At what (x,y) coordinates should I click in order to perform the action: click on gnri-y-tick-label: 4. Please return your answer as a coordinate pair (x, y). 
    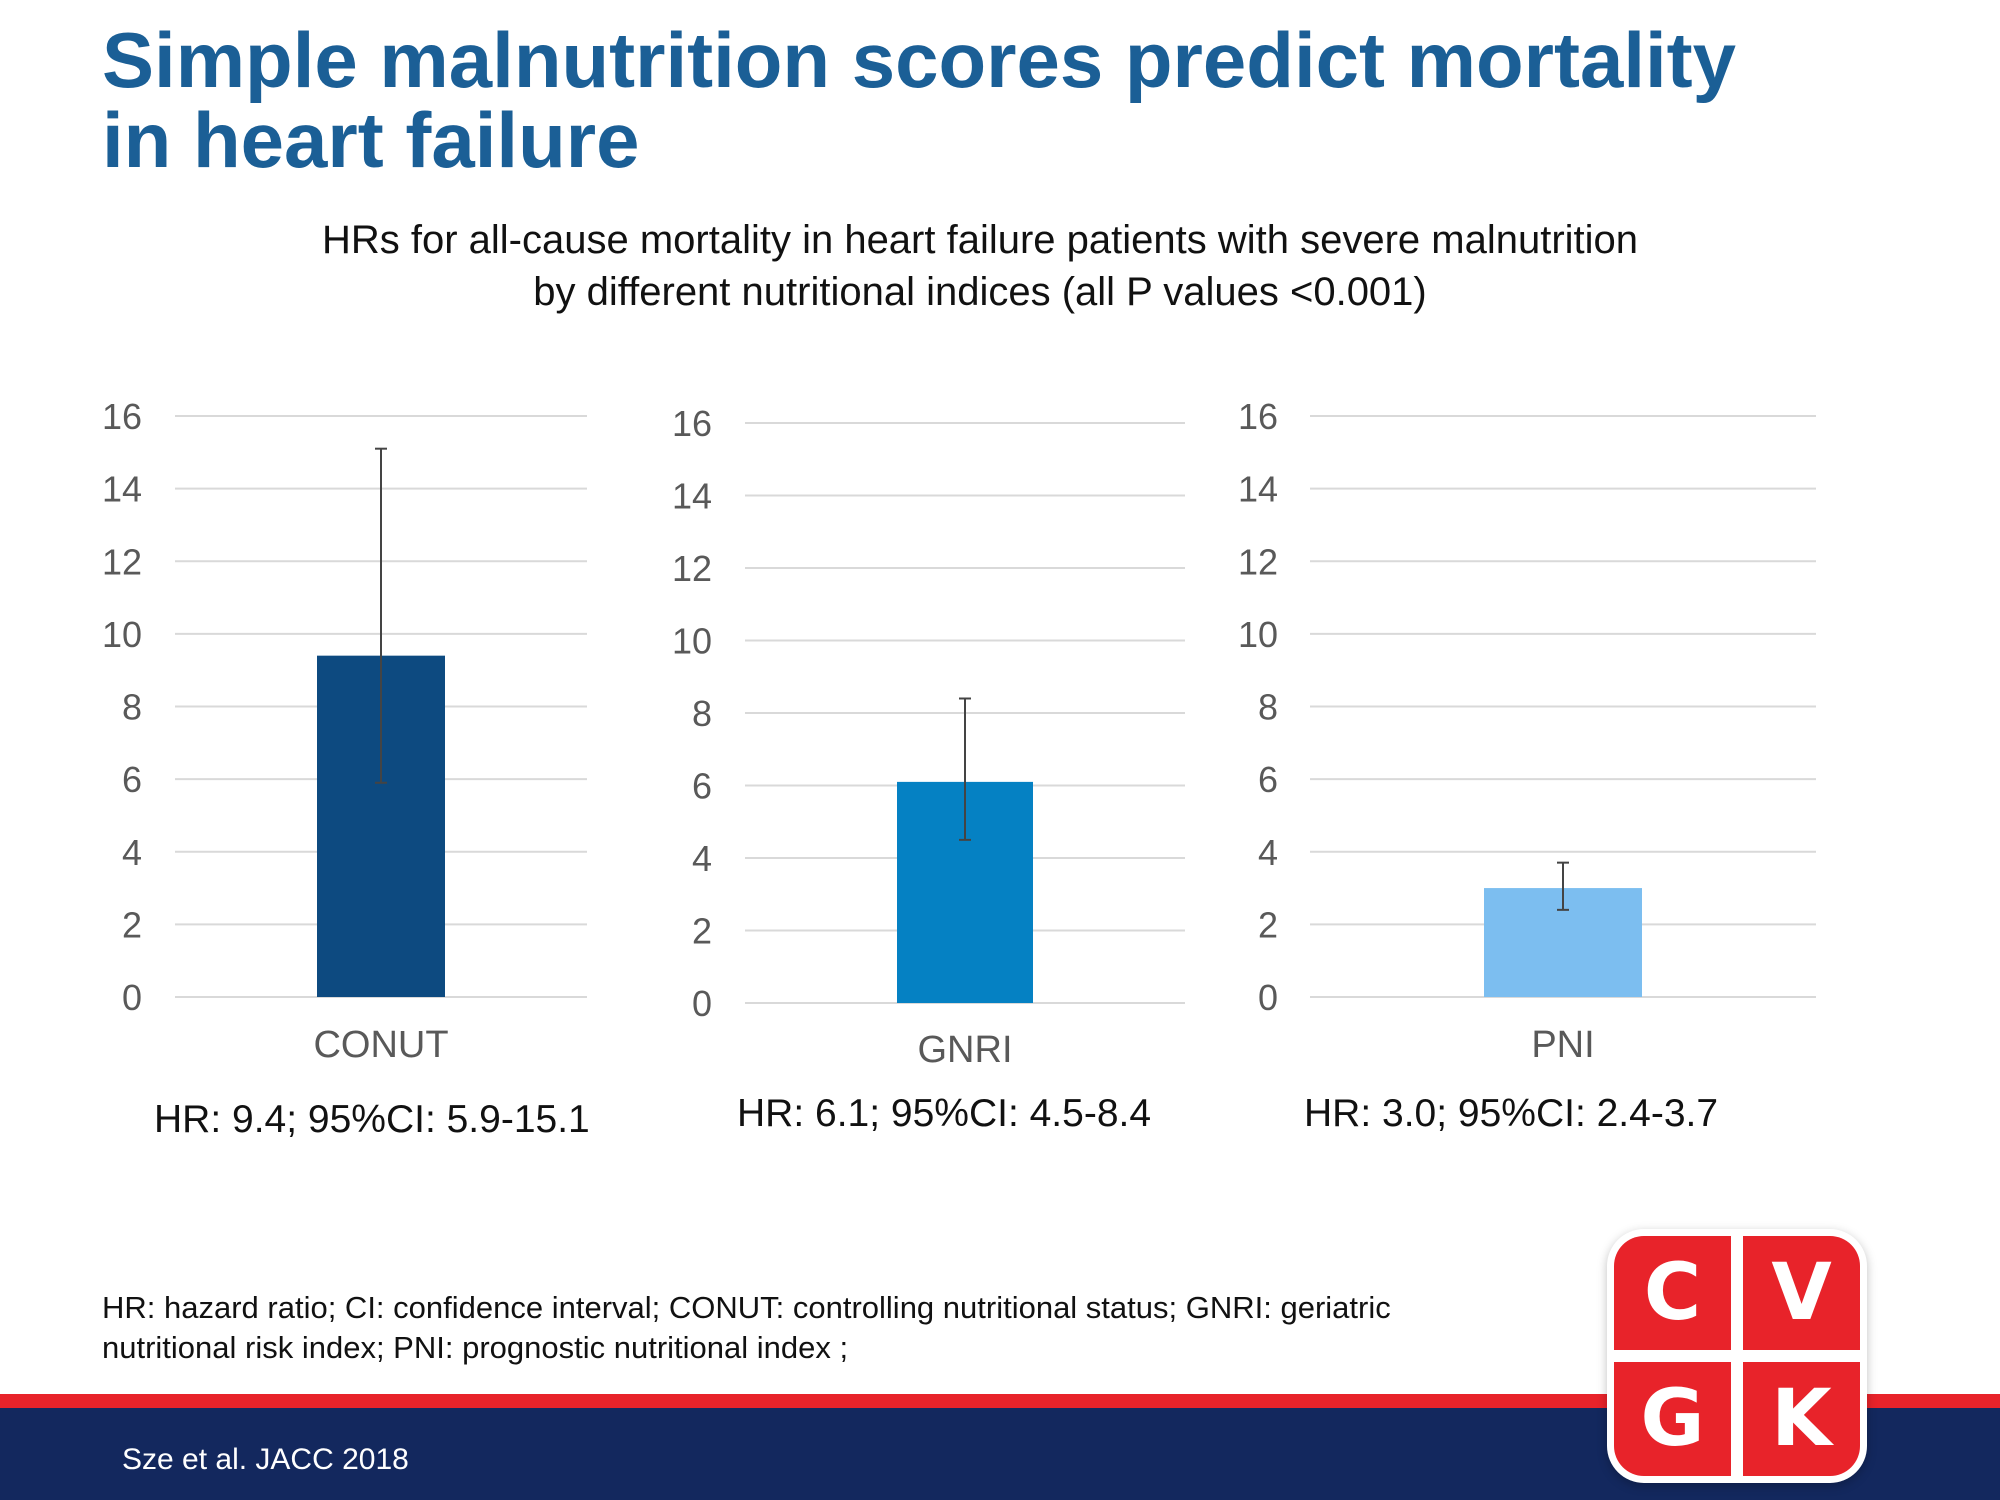
    Looking at the image, I should click on (702, 858).